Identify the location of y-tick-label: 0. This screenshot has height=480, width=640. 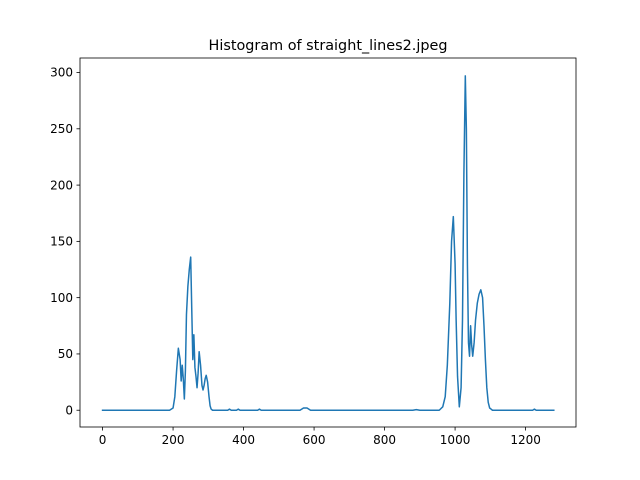
(69, 410).